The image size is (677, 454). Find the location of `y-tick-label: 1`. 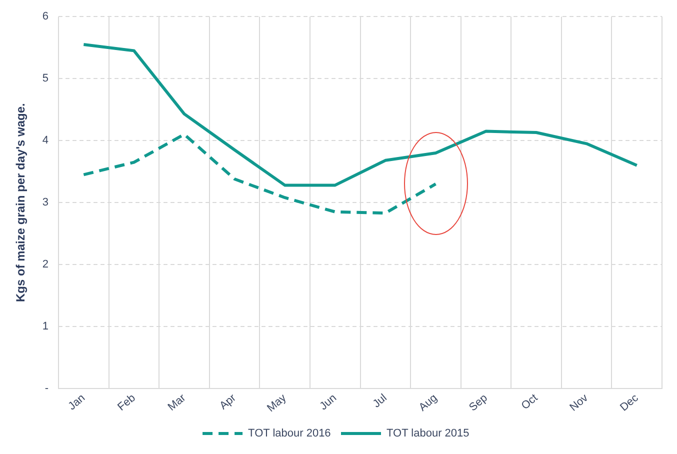

y-tick-label: 1 is located at coordinates (45, 326).